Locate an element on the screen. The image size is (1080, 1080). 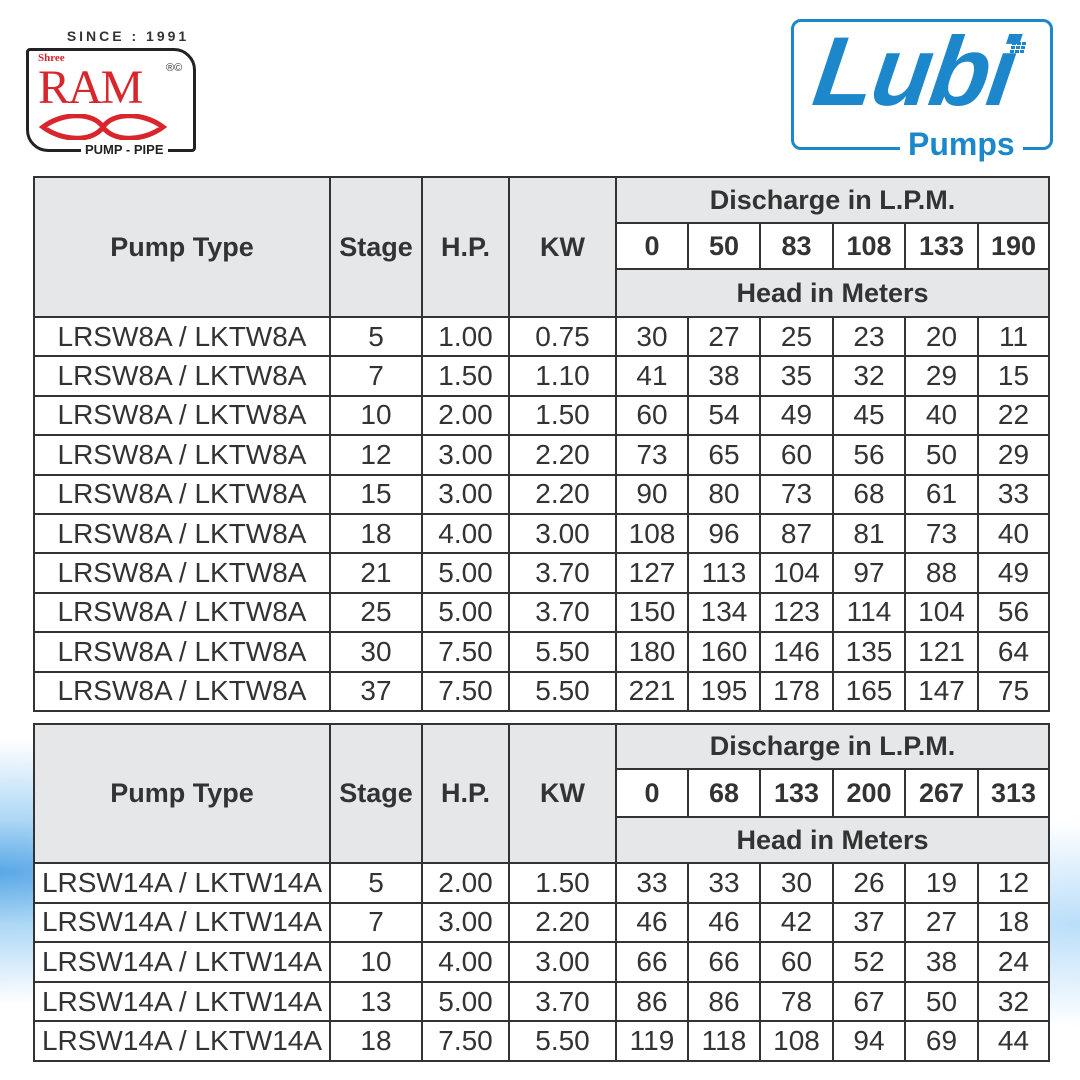
stage-cell: 12 is located at coordinates (376, 455).